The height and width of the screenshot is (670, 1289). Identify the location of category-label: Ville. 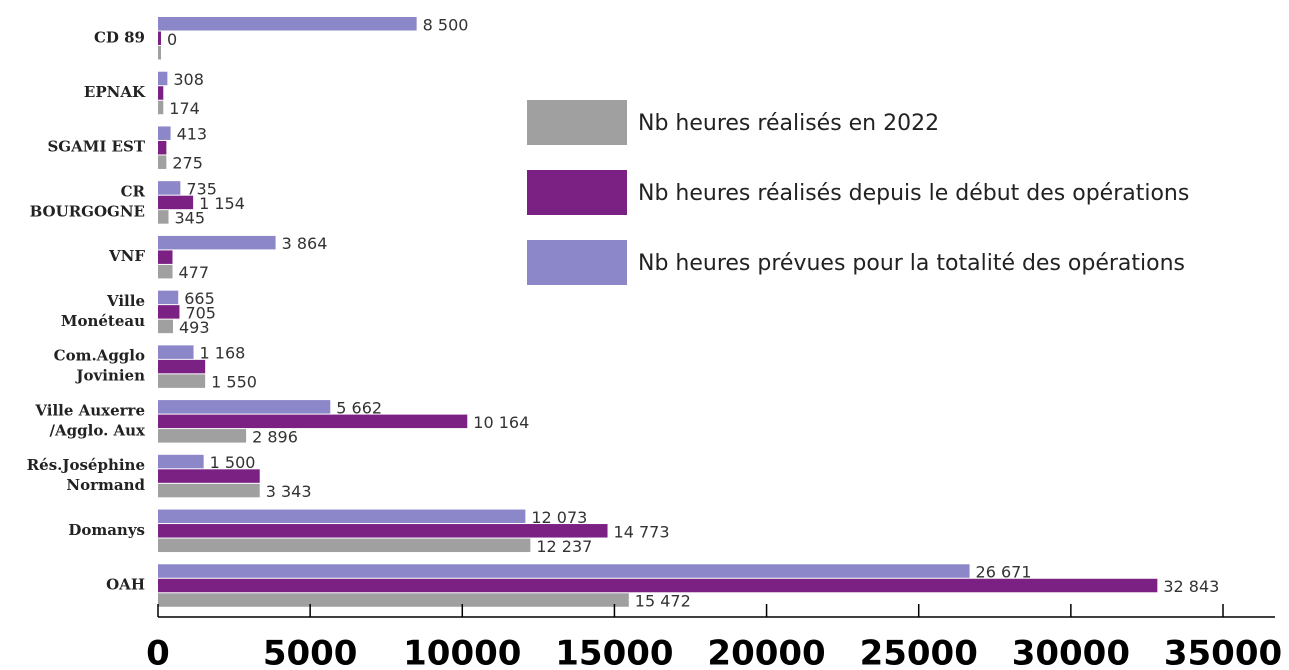
(125, 301).